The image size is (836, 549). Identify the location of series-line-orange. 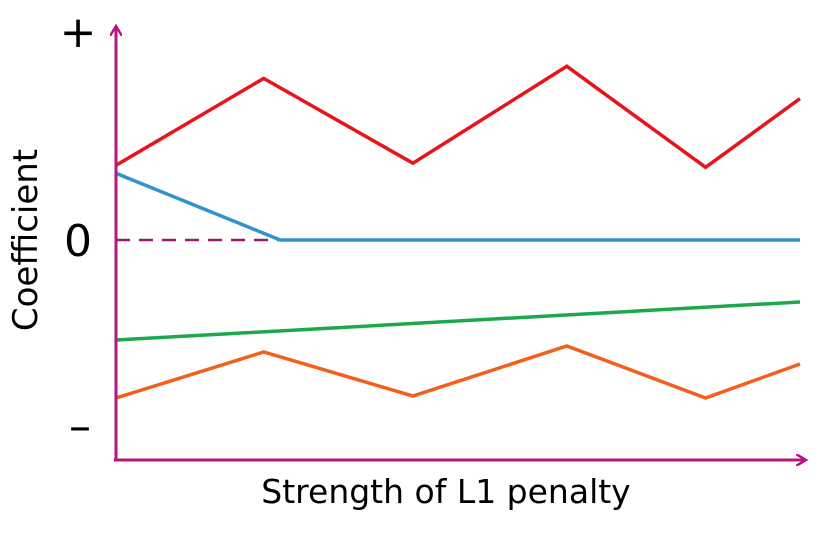
(458, 372).